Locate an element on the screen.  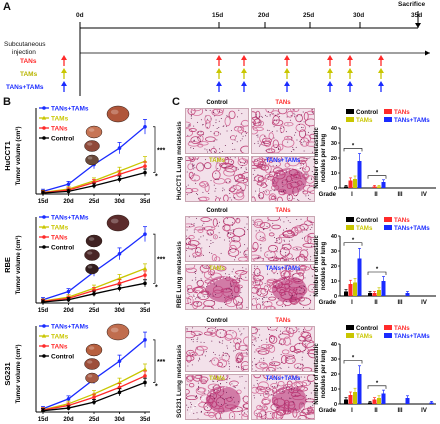
c-ytick-label-2-10: 10 is located at coordinates (334, 390).